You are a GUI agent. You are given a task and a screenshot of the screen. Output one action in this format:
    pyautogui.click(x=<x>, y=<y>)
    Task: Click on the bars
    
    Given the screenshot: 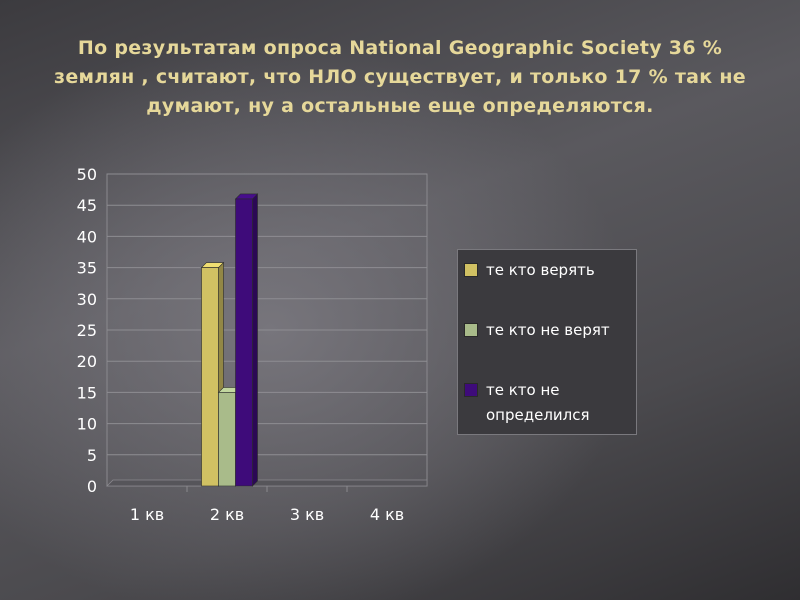 What is the action you would take?
    pyautogui.click(x=229, y=340)
    